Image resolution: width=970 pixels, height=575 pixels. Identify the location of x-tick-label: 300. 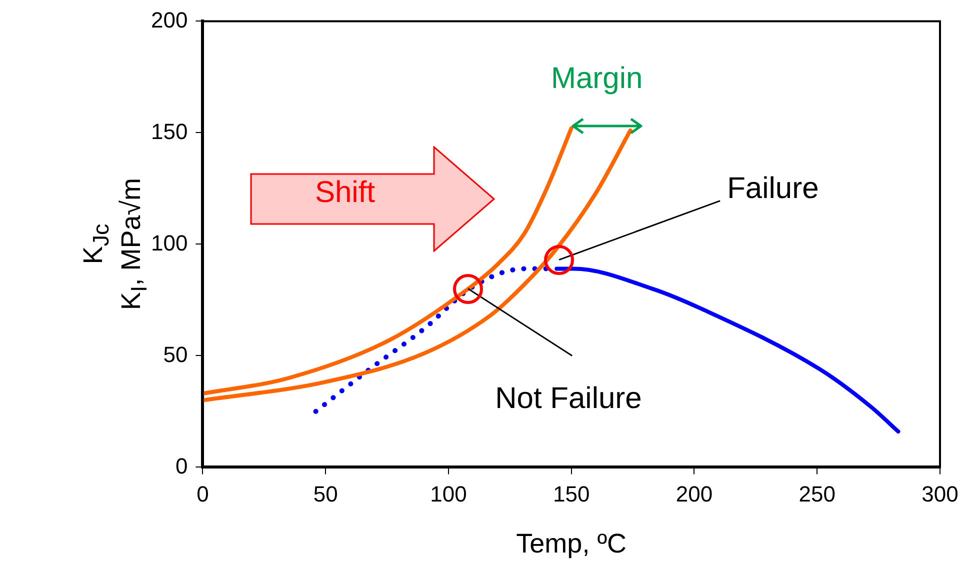
(940, 493).